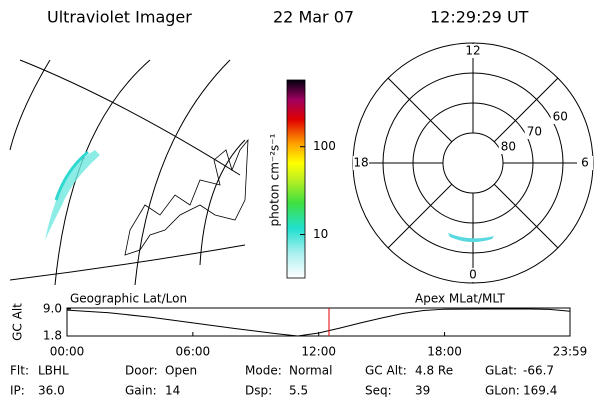 The height and width of the screenshot is (400, 600). I want to click on colorbar-label: photon cm⁻²s⁻¹, so click(275, 179).